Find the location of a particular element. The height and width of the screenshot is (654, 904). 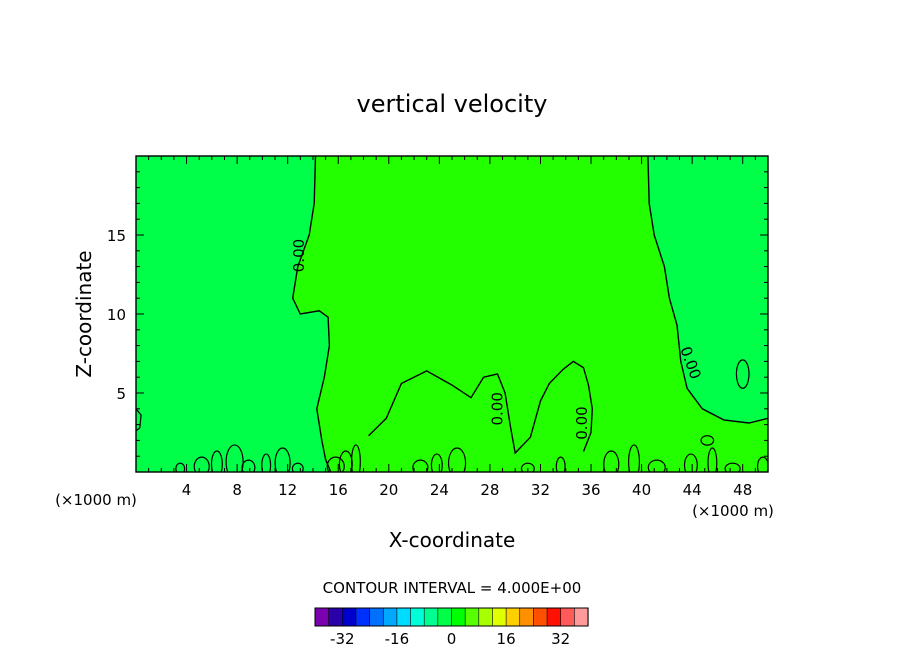

near-surface-contours is located at coordinates (452, 415).